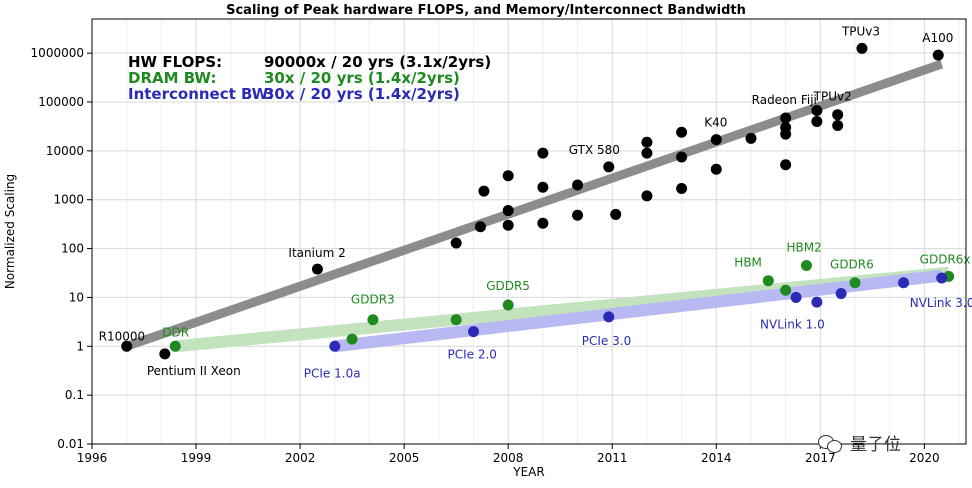 The width and height of the screenshot is (972, 488). Describe the element at coordinates (831, 443) in the screenshot. I see `wechat-icon` at that location.